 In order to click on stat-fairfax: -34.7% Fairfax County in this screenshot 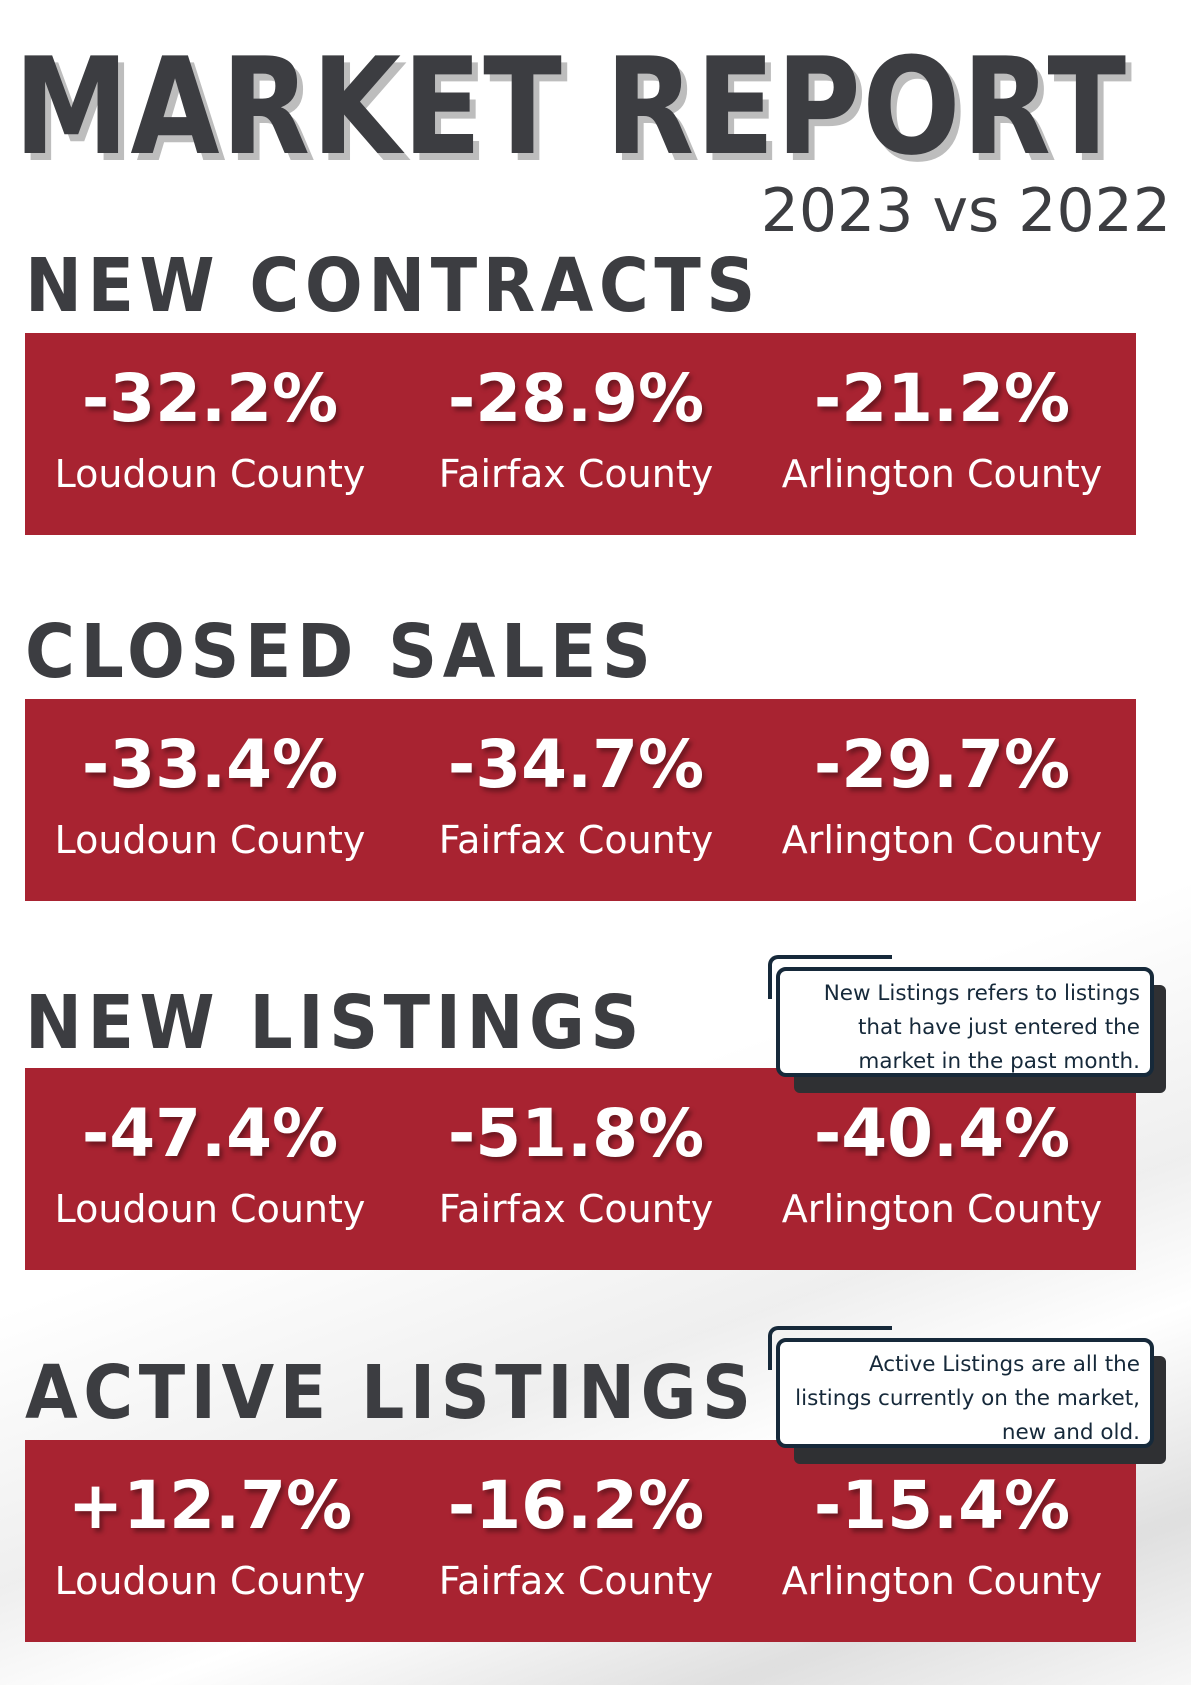, I will do `click(576, 800)`.